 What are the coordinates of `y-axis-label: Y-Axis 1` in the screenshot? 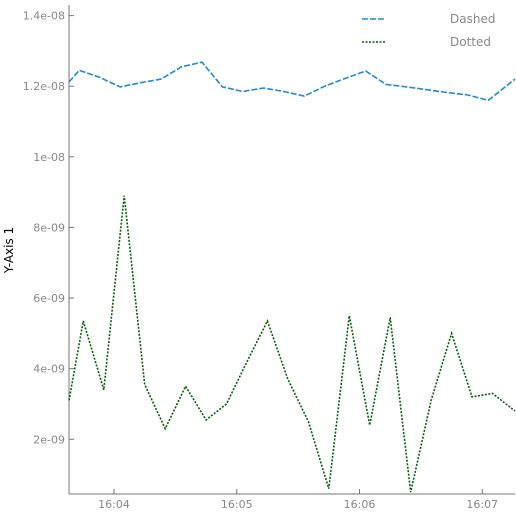 It's located at (9, 250).